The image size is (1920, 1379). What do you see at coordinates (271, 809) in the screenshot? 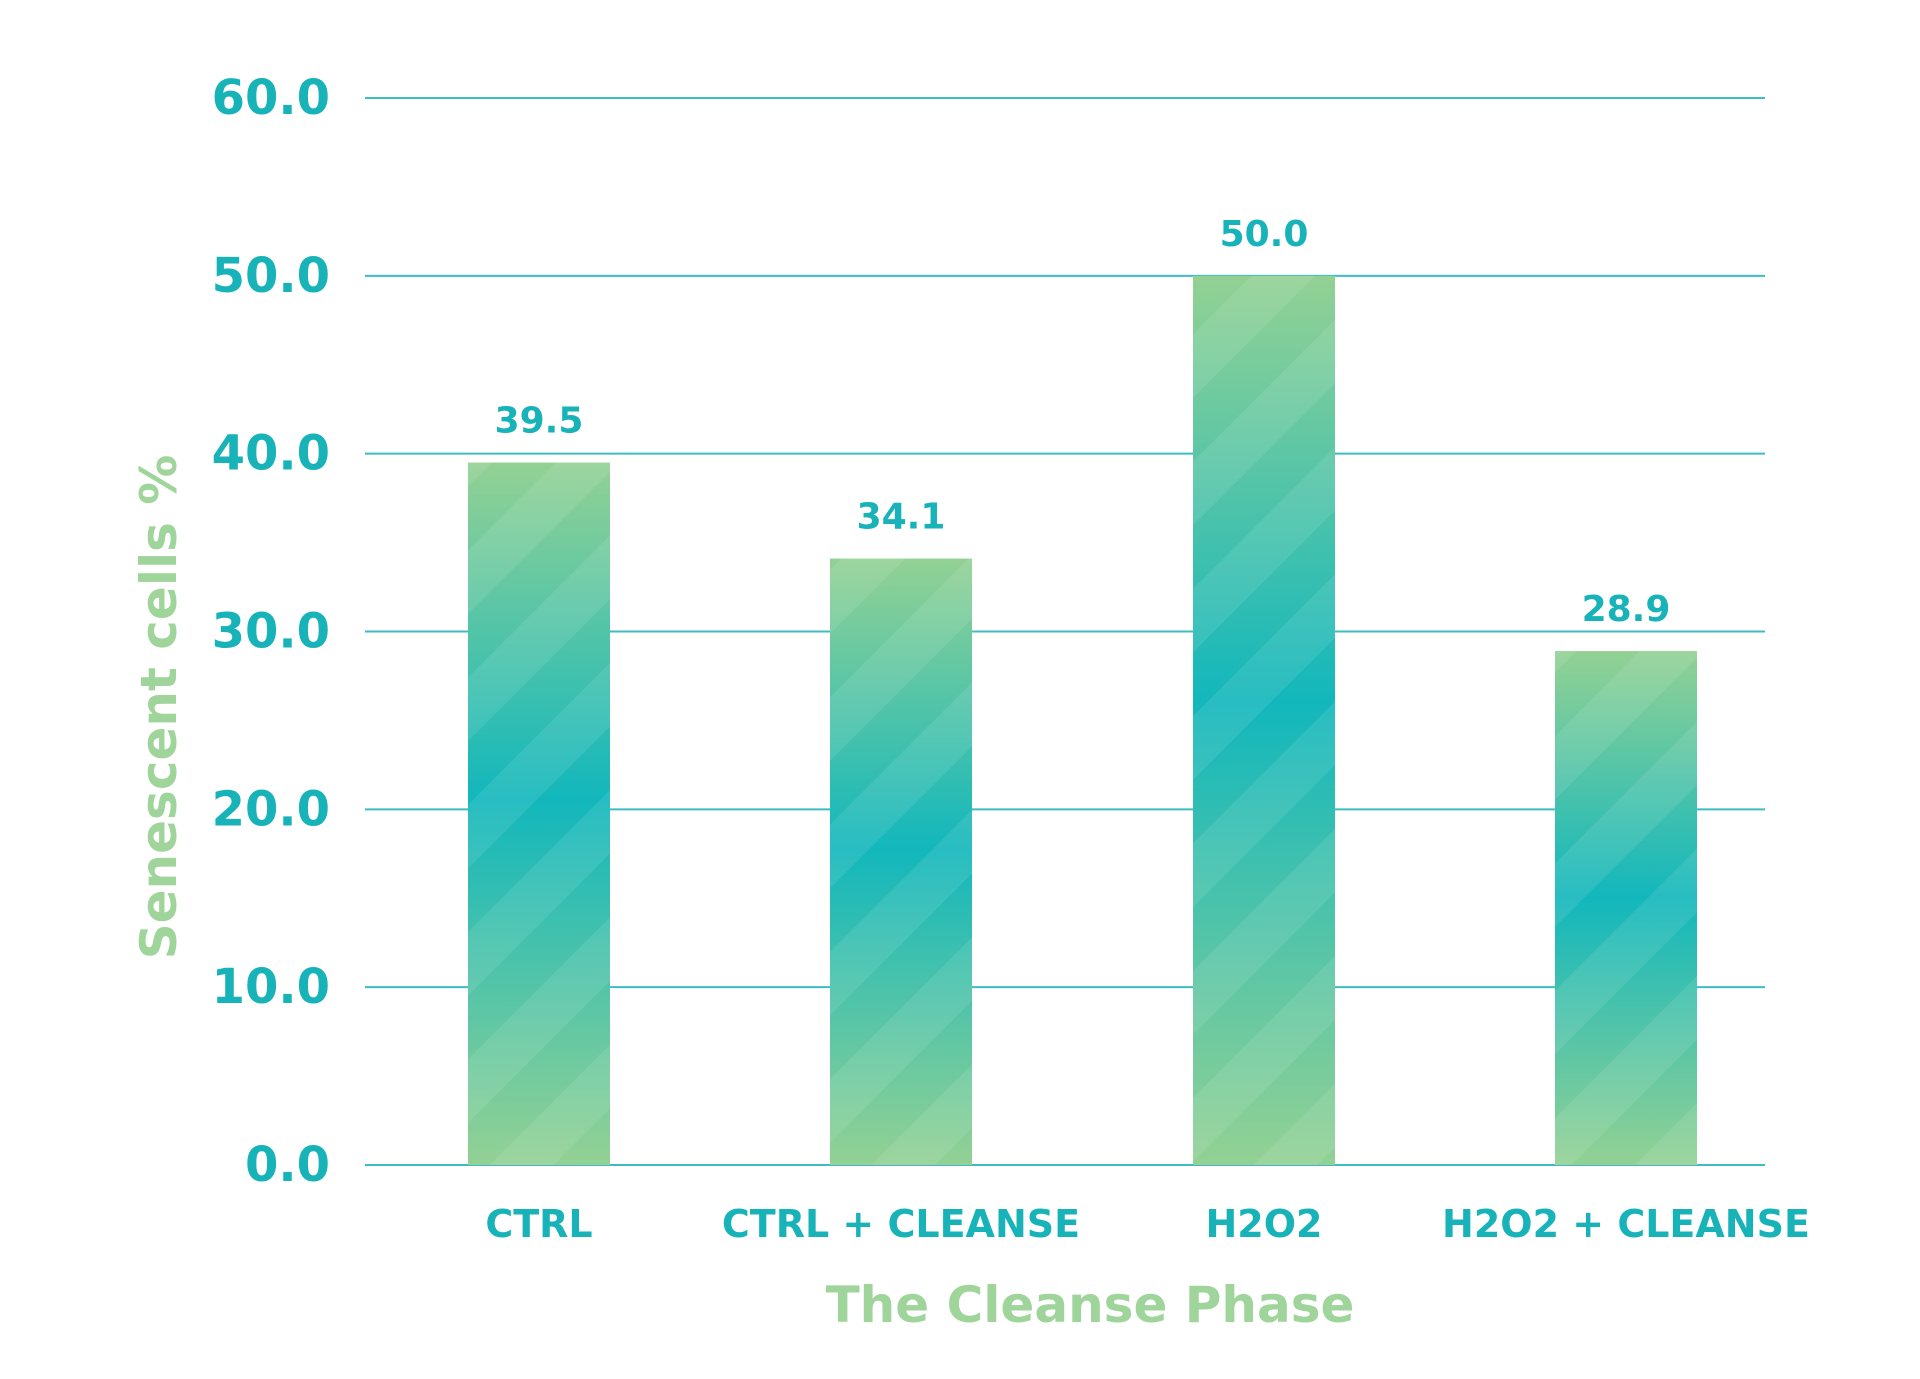
I see `y-tick-label: 20.0` at bounding box center [271, 809].